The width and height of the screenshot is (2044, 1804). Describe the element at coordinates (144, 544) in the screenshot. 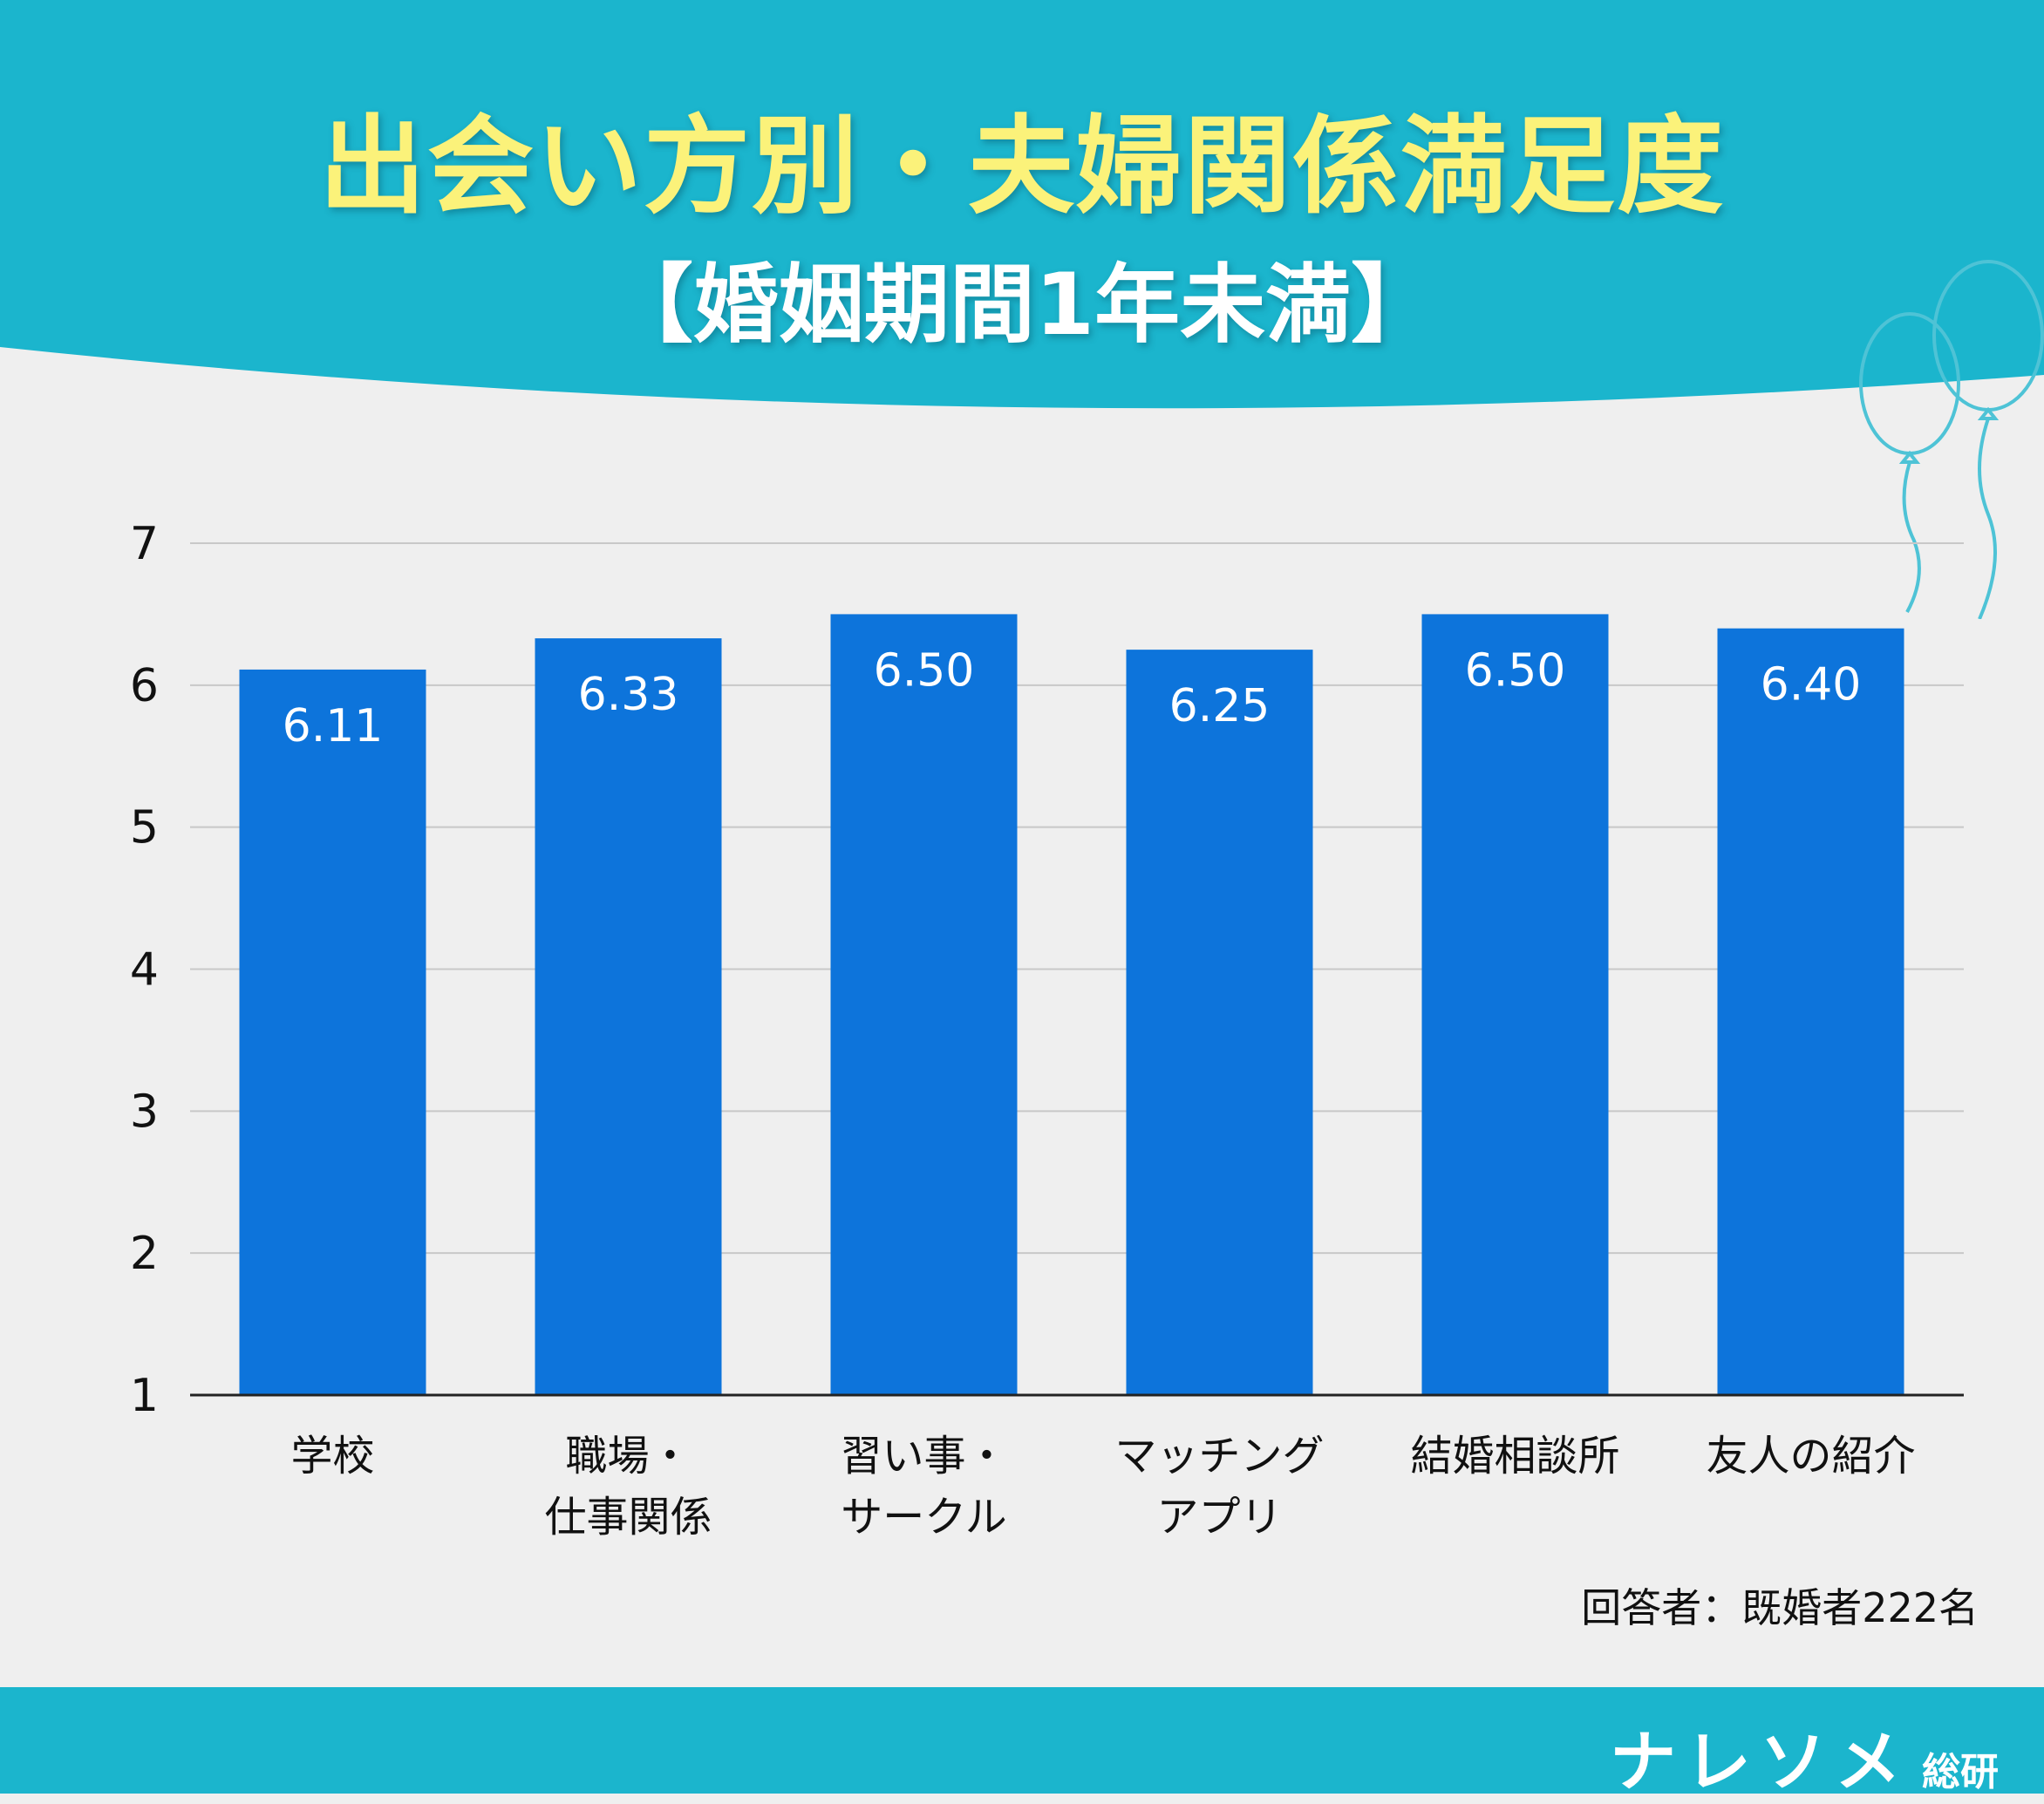

I see `y-tick-label: 7` at that location.